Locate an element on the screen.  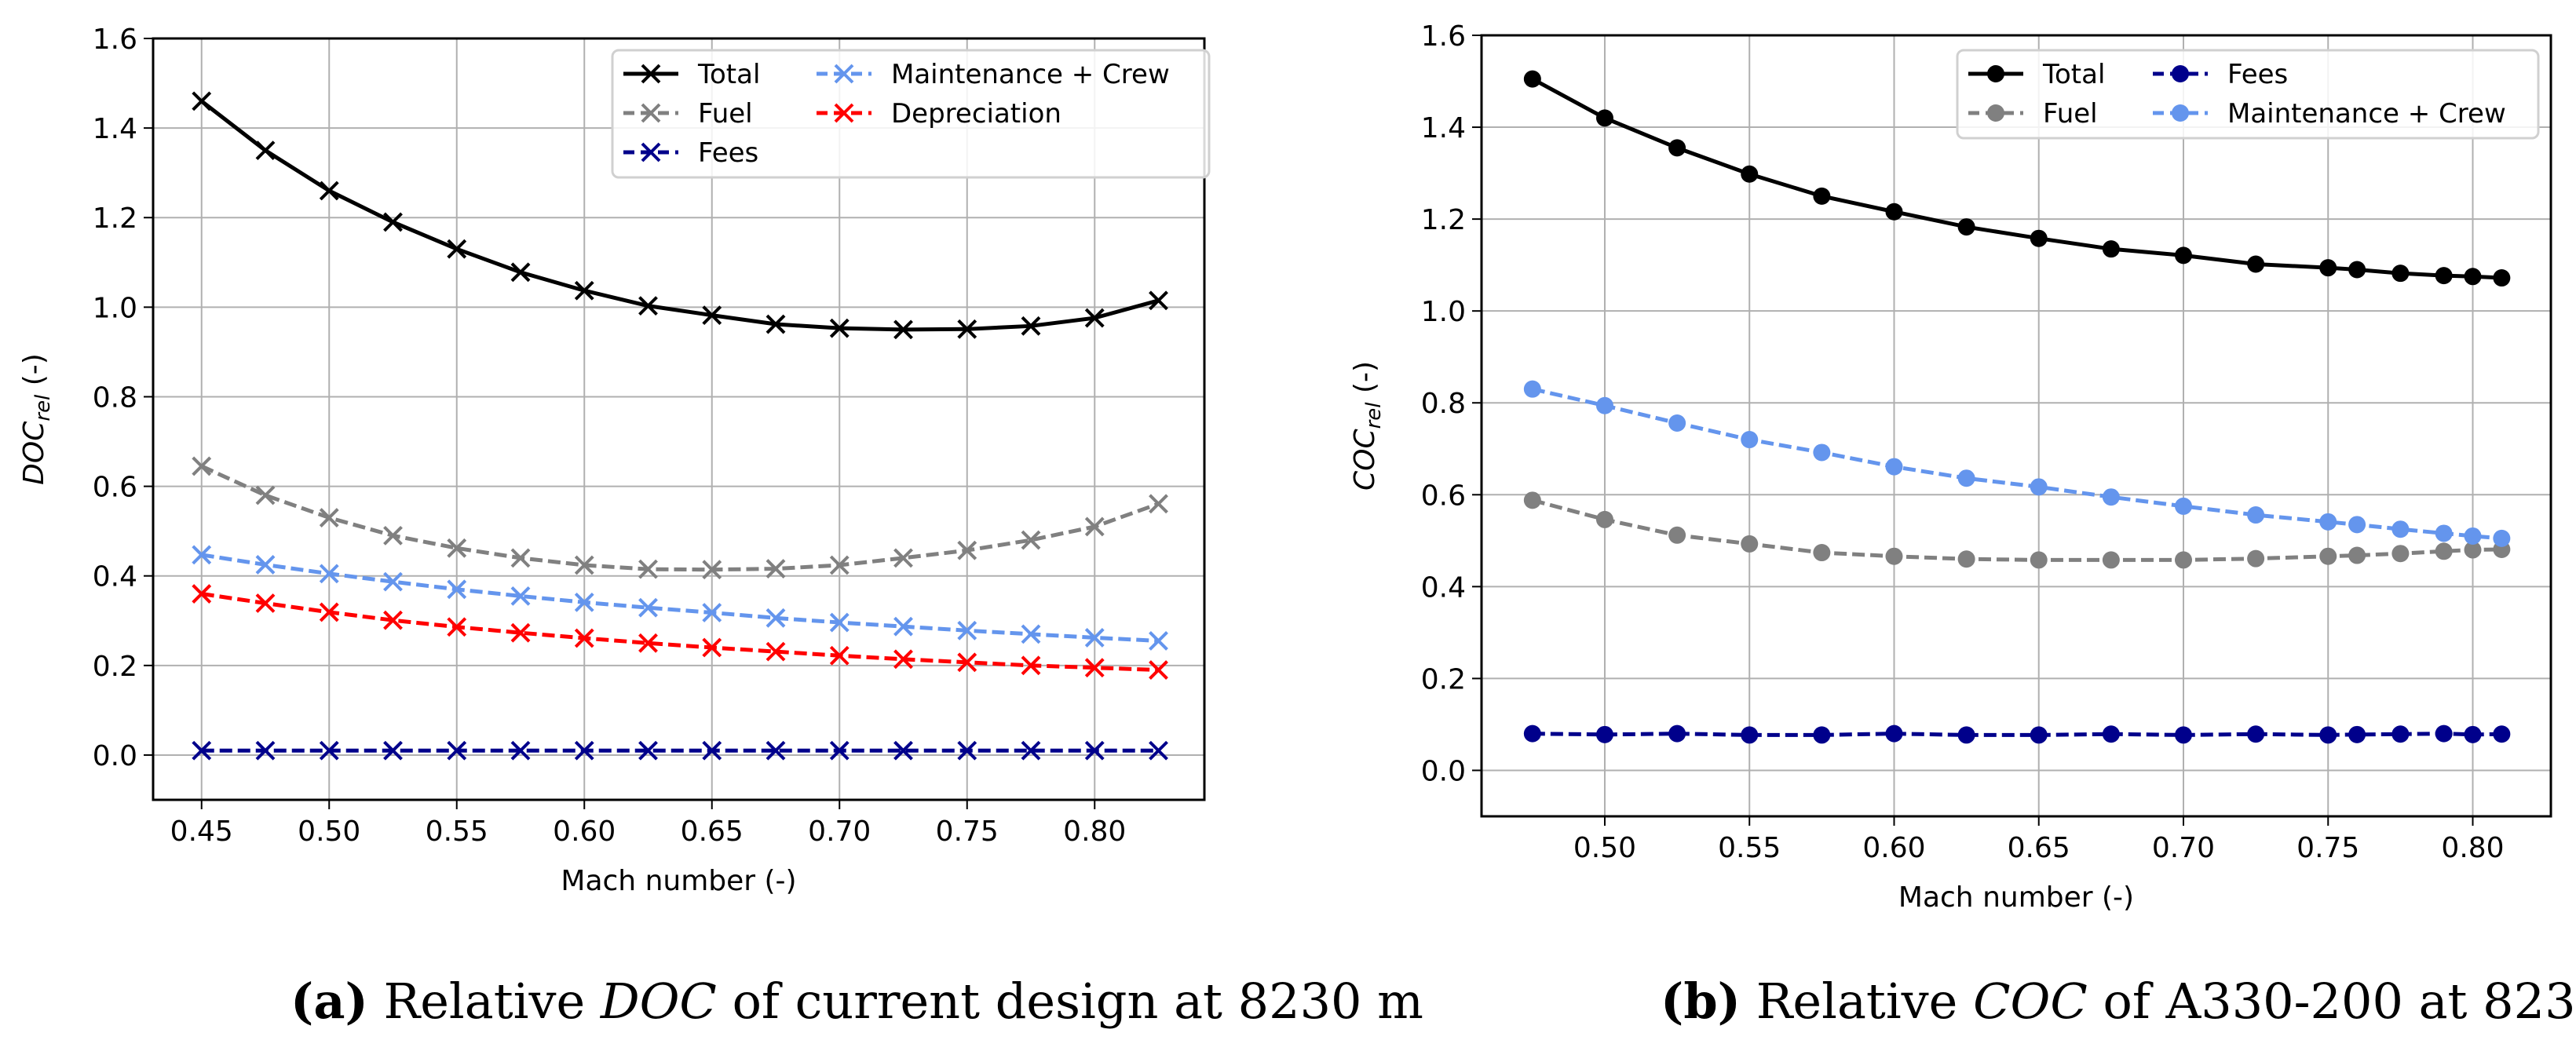
x-tick-label: 0.65 is located at coordinates (2039, 848).